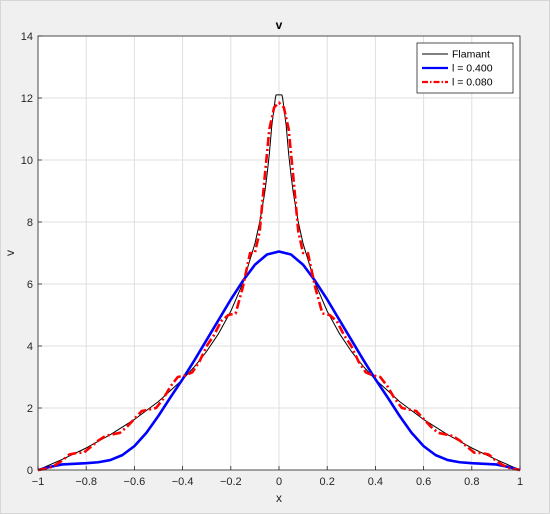 This screenshot has width=550, height=514. What do you see at coordinates (38, 482) in the screenshot?
I see `x-tick-label: −1` at bounding box center [38, 482].